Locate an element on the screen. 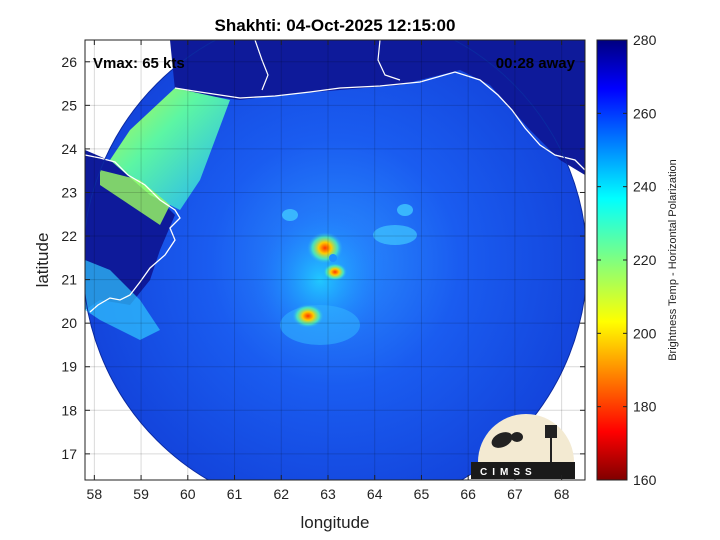  y-tick-label: 25 is located at coordinates (69, 105).